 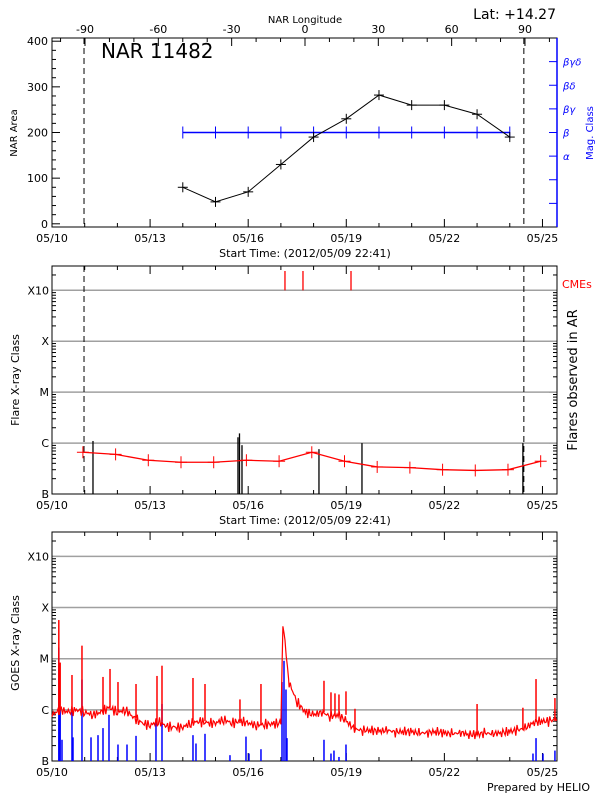 What do you see at coordinates (538, 787) in the screenshot?
I see `footer-credit: Prepared by HELIO` at bounding box center [538, 787].